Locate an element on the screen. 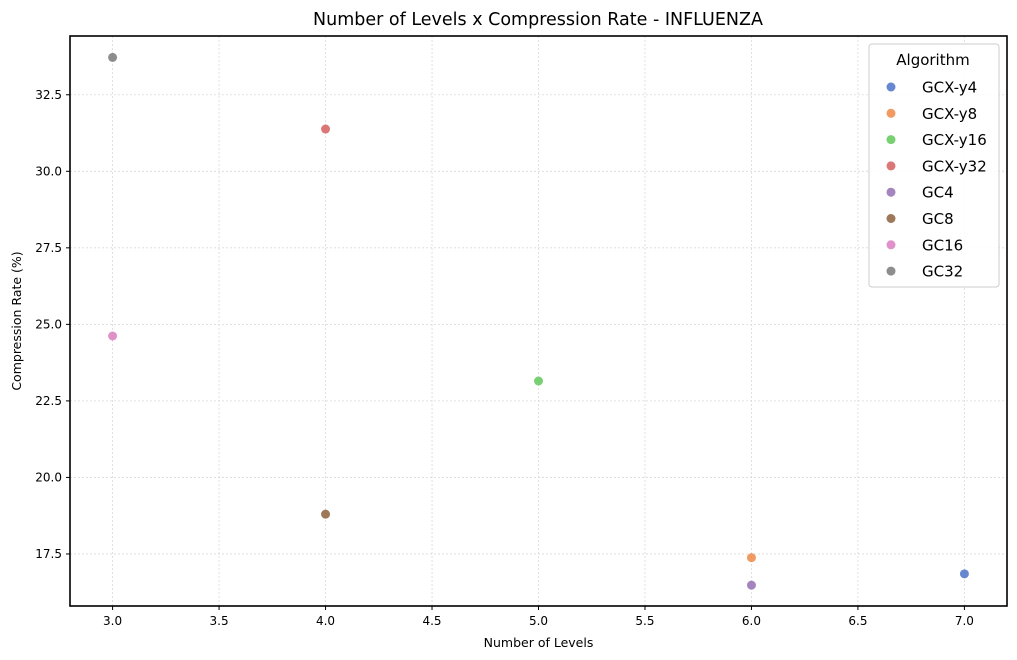  y-axis-label: Compression Rate (%) is located at coordinates (16, 320).